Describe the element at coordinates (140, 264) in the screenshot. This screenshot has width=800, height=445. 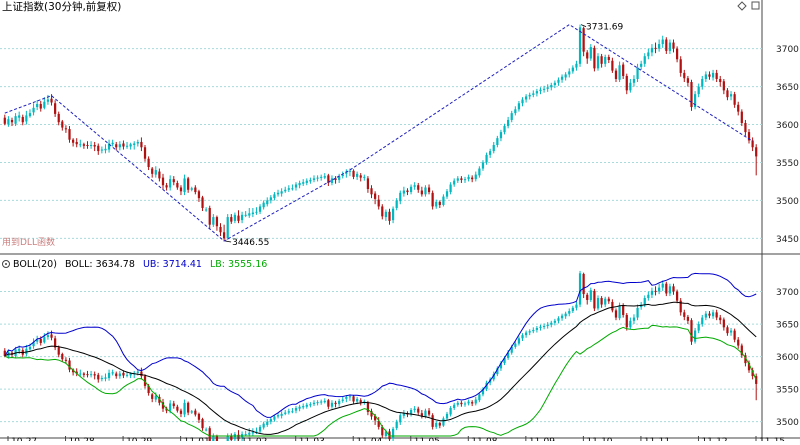
I see `svg-text:BOLL(20) BOLL: 3634.78: BOLL(20) BOLL: 3634.78 UB: 3714.41 LB` at that location.